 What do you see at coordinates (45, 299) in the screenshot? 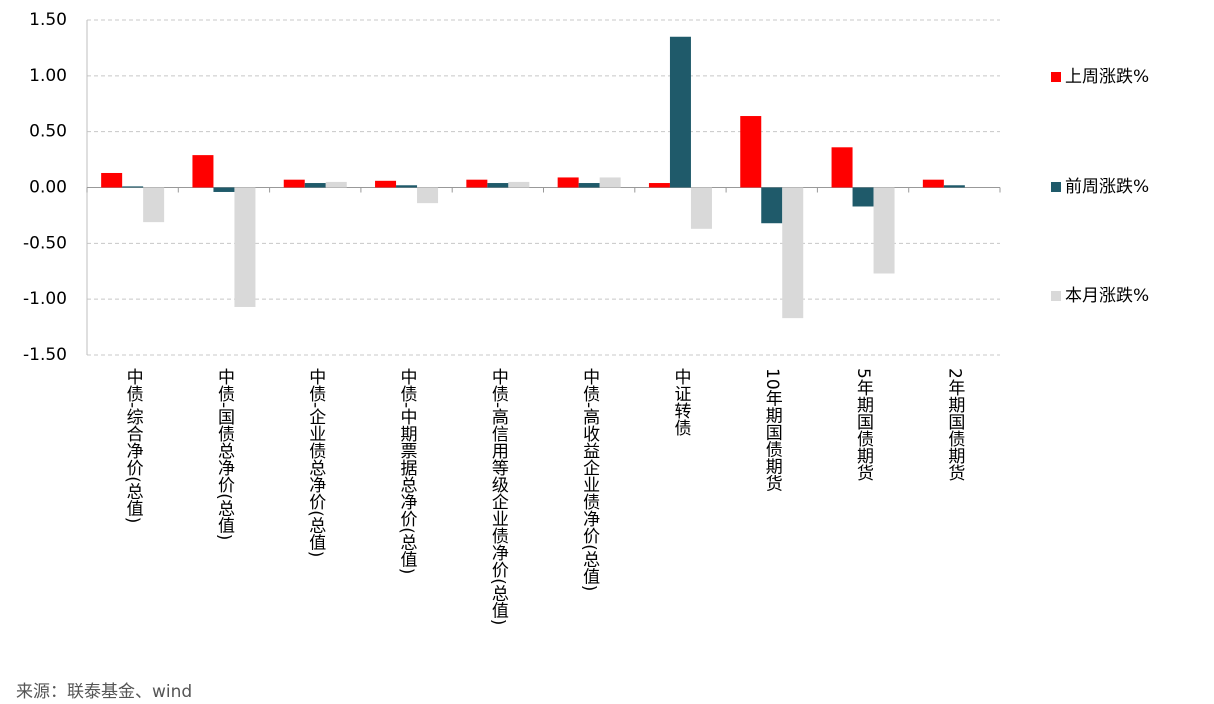
I see `y-tick-label: -1.00` at bounding box center [45, 299].